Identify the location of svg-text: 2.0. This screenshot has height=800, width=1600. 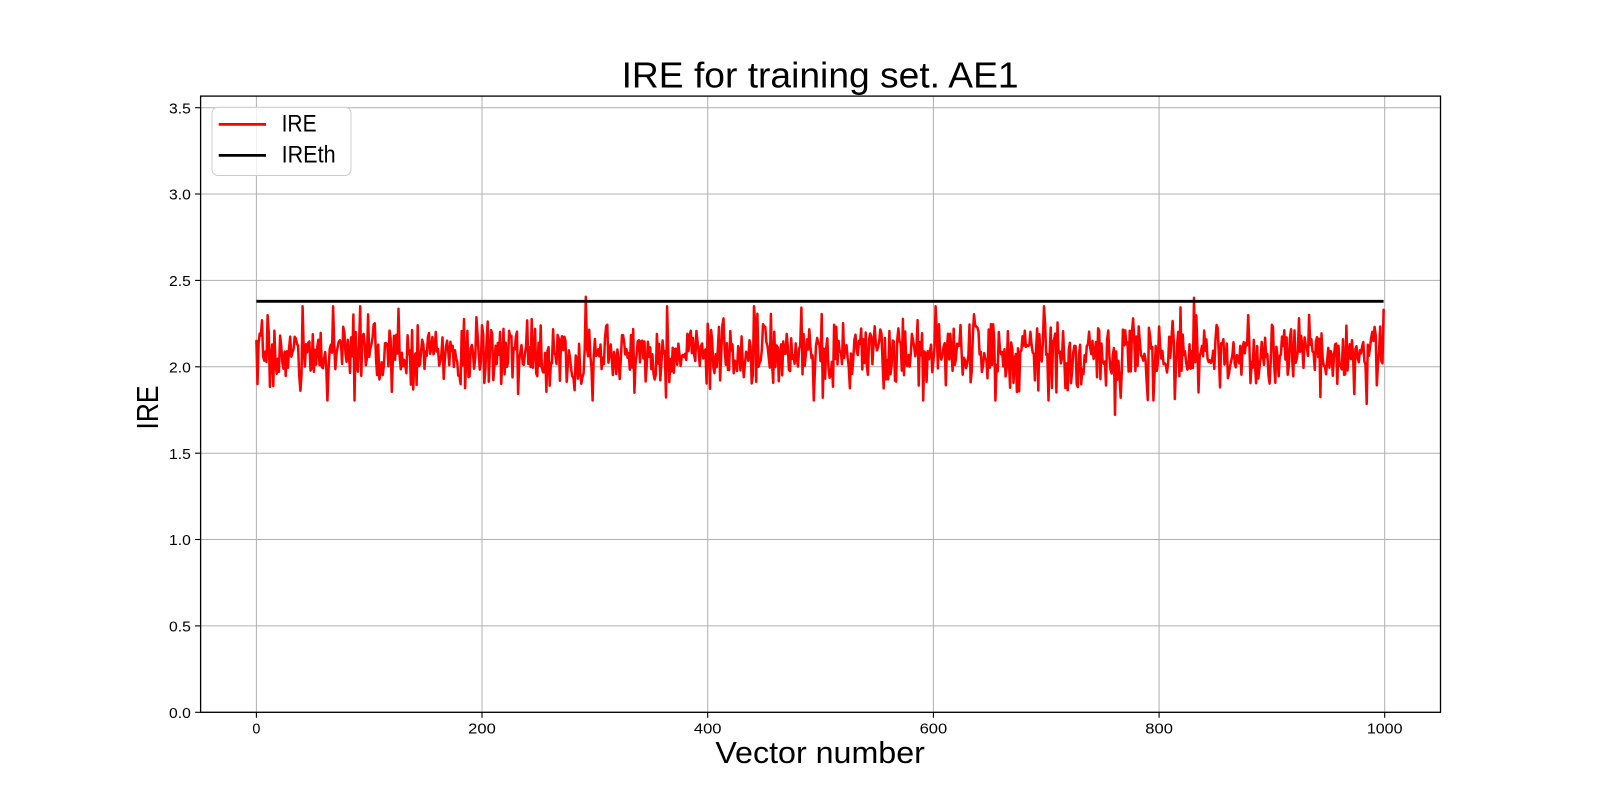
(180, 369).